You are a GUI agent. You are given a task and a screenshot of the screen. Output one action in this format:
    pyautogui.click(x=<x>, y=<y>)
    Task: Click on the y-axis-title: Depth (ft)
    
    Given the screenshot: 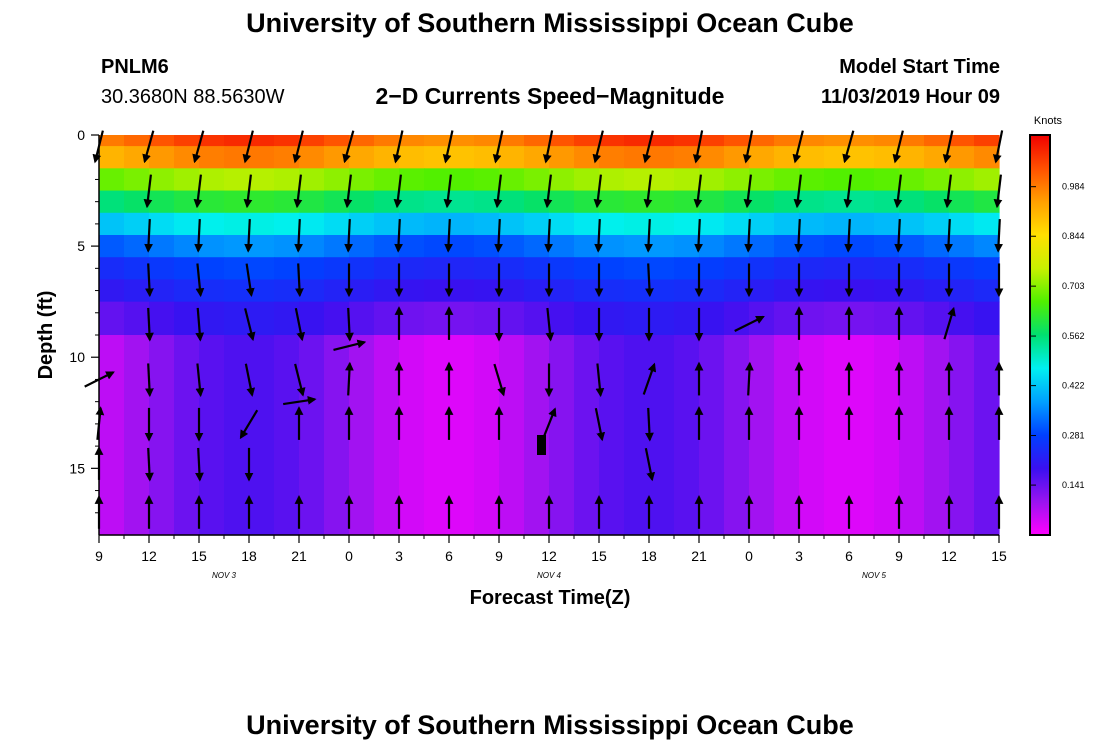 What is the action you would take?
    pyautogui.click(x=46, y=335)
    